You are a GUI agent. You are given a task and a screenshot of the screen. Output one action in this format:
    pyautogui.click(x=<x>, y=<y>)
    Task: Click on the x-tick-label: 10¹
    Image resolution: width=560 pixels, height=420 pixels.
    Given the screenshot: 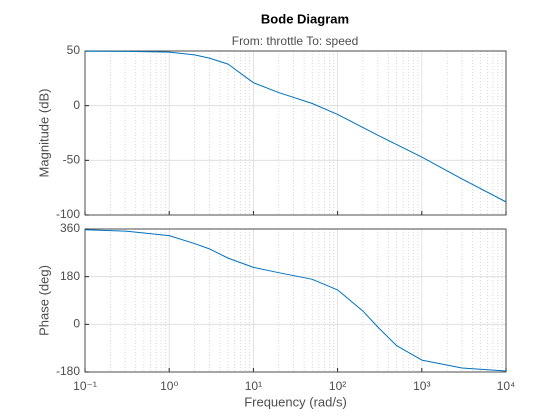 What is the action you would take?
    pyautogui.click(x=253, y=386)
    